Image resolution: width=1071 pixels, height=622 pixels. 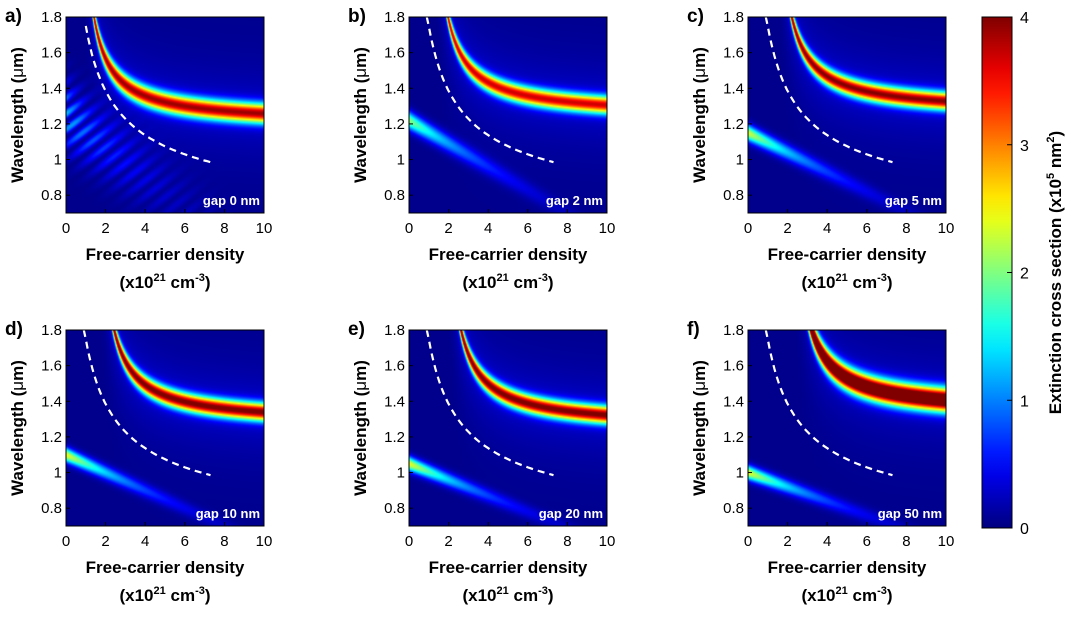 I want to click on gap-annotation: gap 0 nm, so click(x=231, y=200).